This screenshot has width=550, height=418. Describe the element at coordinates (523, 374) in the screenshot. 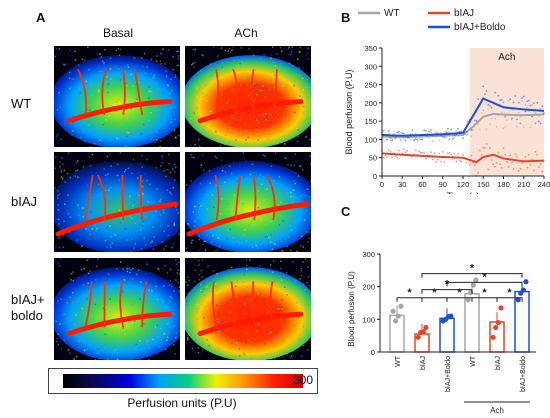

I see `category-label: bIAJ+Boldo` at that location.